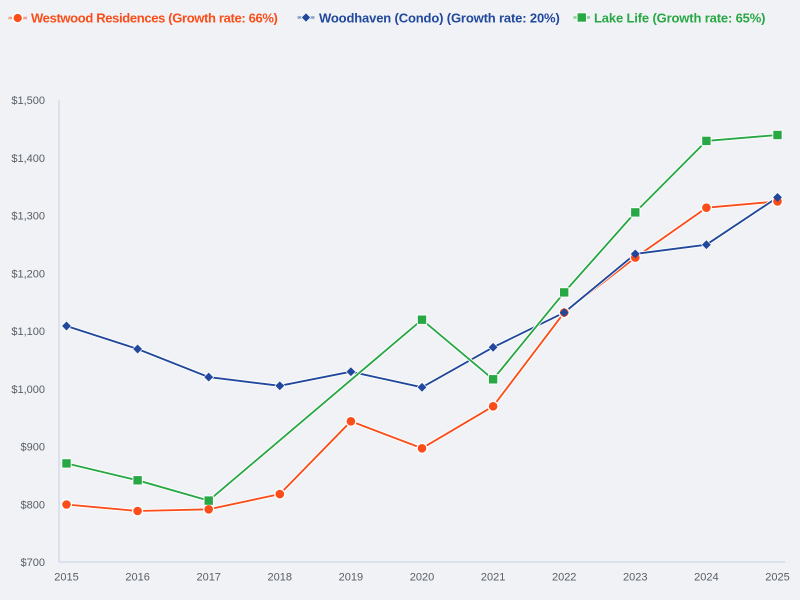 The height and width of the screenshot is (600, 800). I want to click on svg-text: Lake Life (Growth rate: 65%), so click(679, 18).